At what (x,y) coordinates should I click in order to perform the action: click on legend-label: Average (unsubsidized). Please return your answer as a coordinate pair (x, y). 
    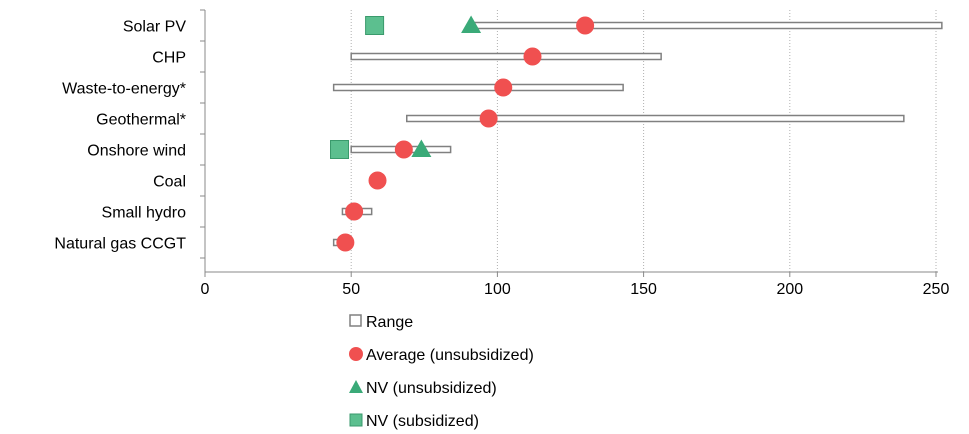
    Looking at the image, I should click on (450, 355).